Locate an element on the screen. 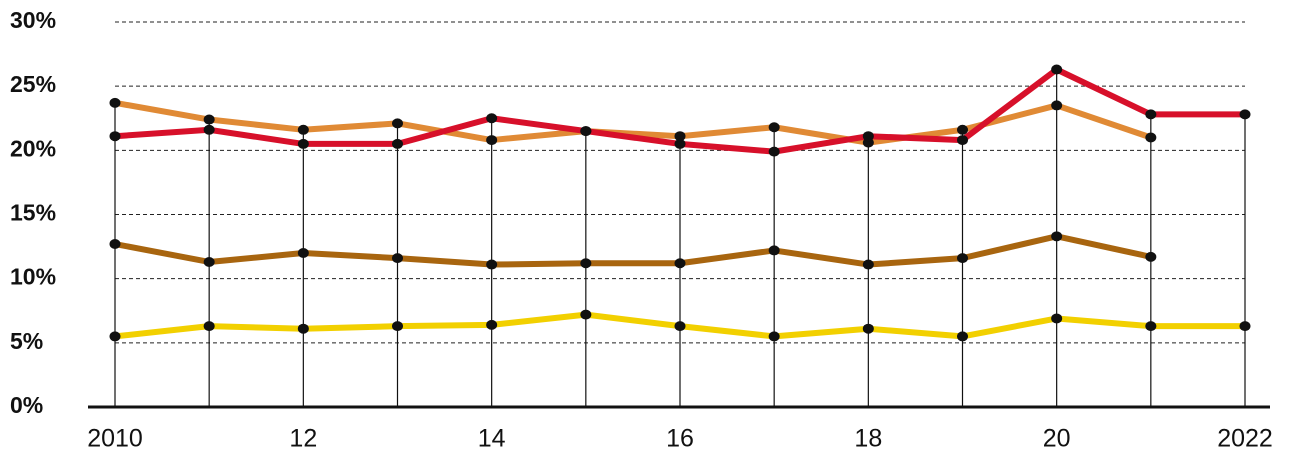  y-tick-label: 30% is located at coordinates (33, 20).